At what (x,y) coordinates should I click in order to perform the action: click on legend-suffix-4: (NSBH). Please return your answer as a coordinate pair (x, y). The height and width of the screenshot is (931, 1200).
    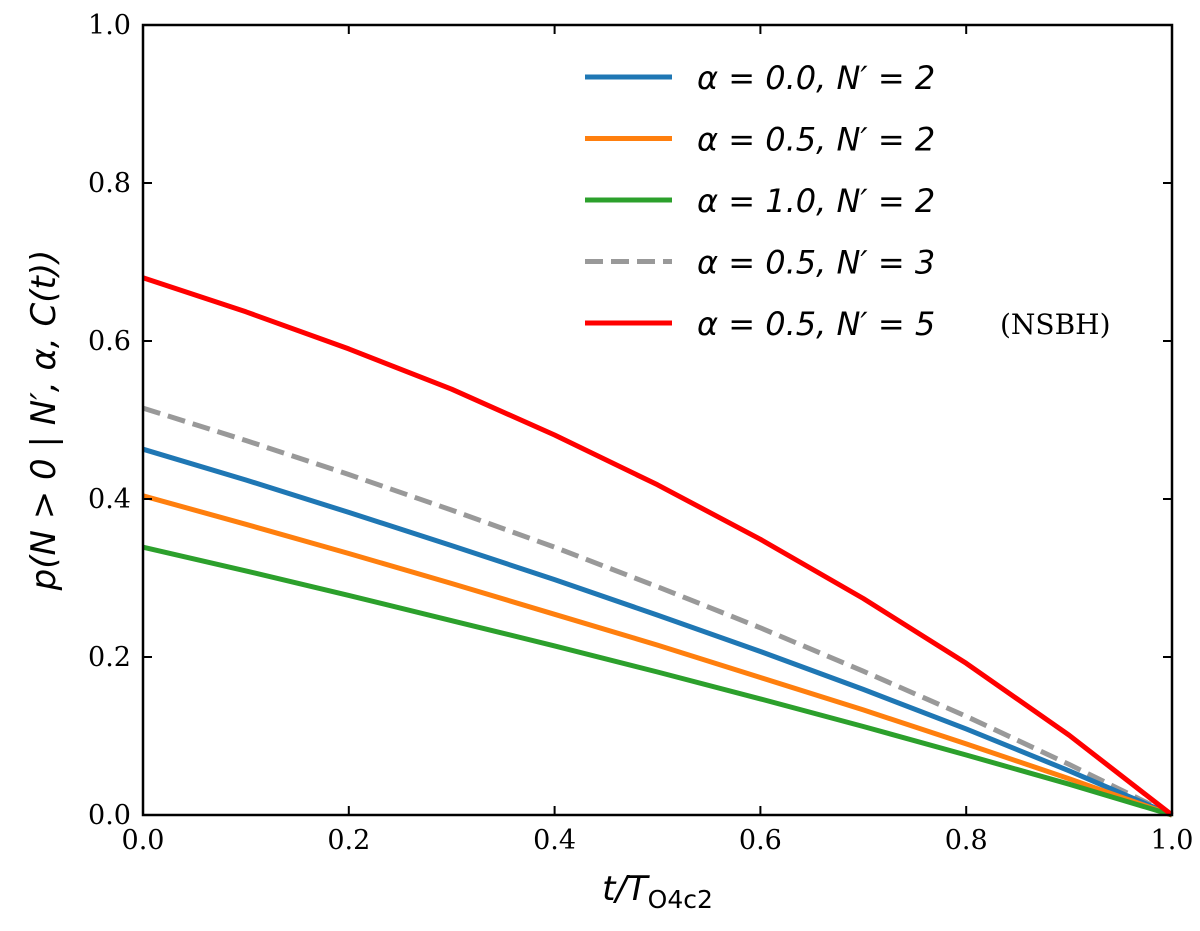
    Looking at the image, I should click on (1055, 324).